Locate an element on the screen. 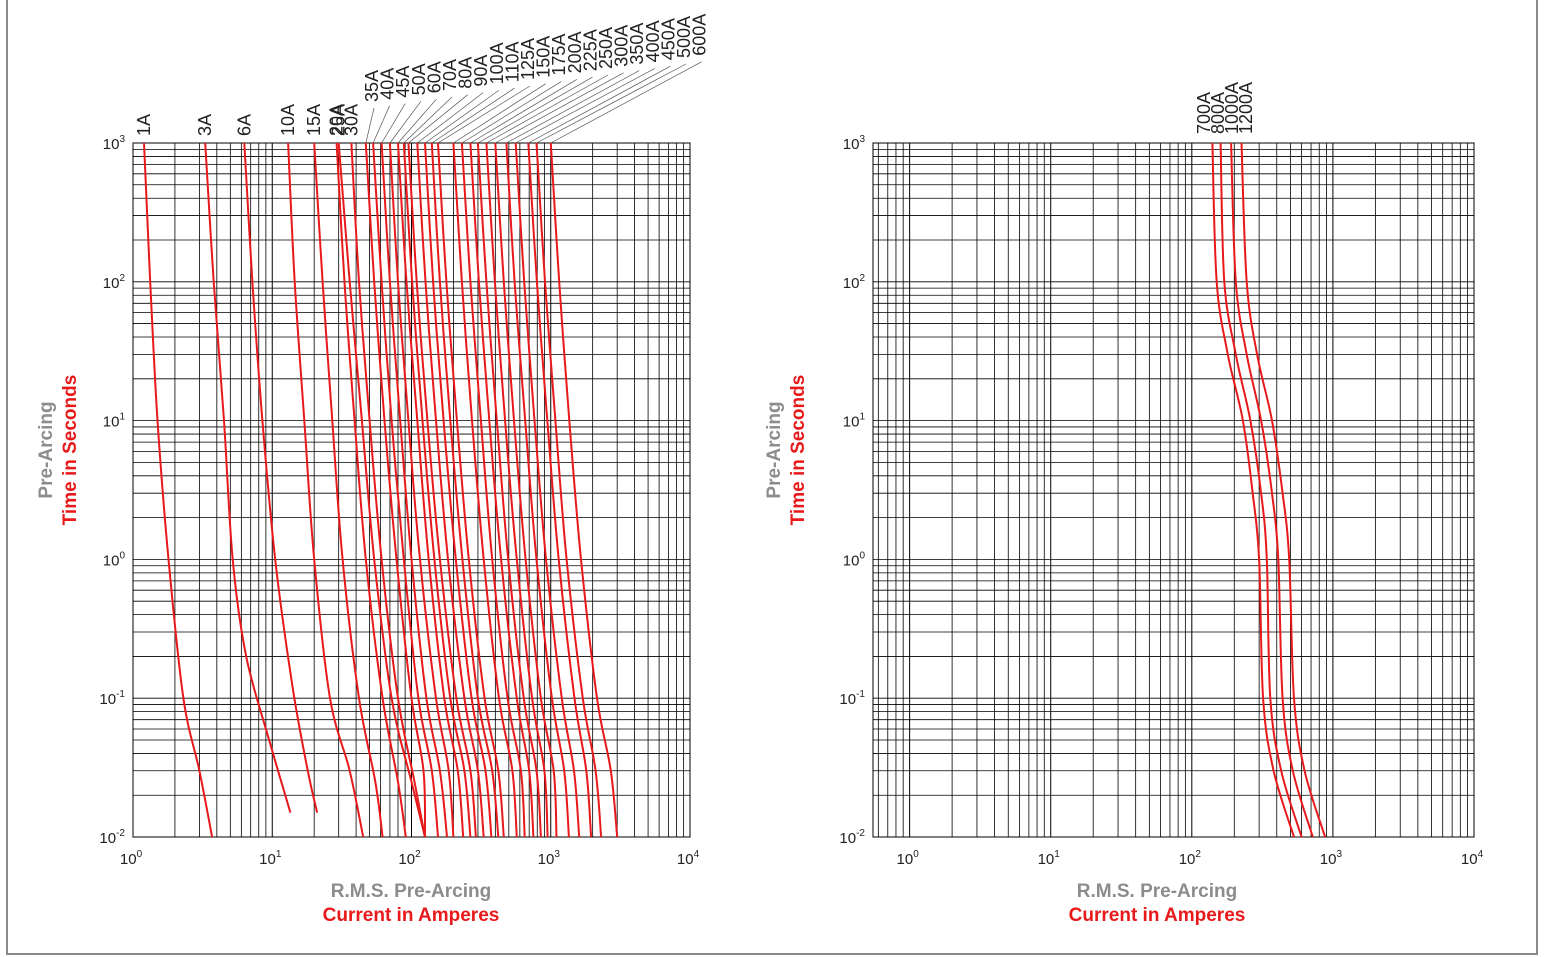 Image resolution: width=1544 pixels, height=957 pixels. series-label: 40A is located at coordinates (388, 84).